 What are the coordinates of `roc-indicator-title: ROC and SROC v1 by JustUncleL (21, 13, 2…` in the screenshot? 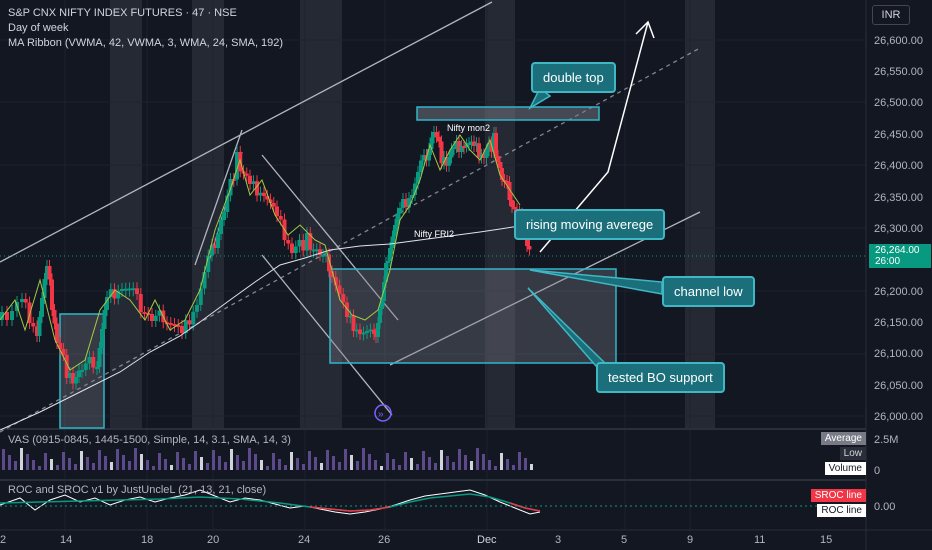 It's located at (137, 490).